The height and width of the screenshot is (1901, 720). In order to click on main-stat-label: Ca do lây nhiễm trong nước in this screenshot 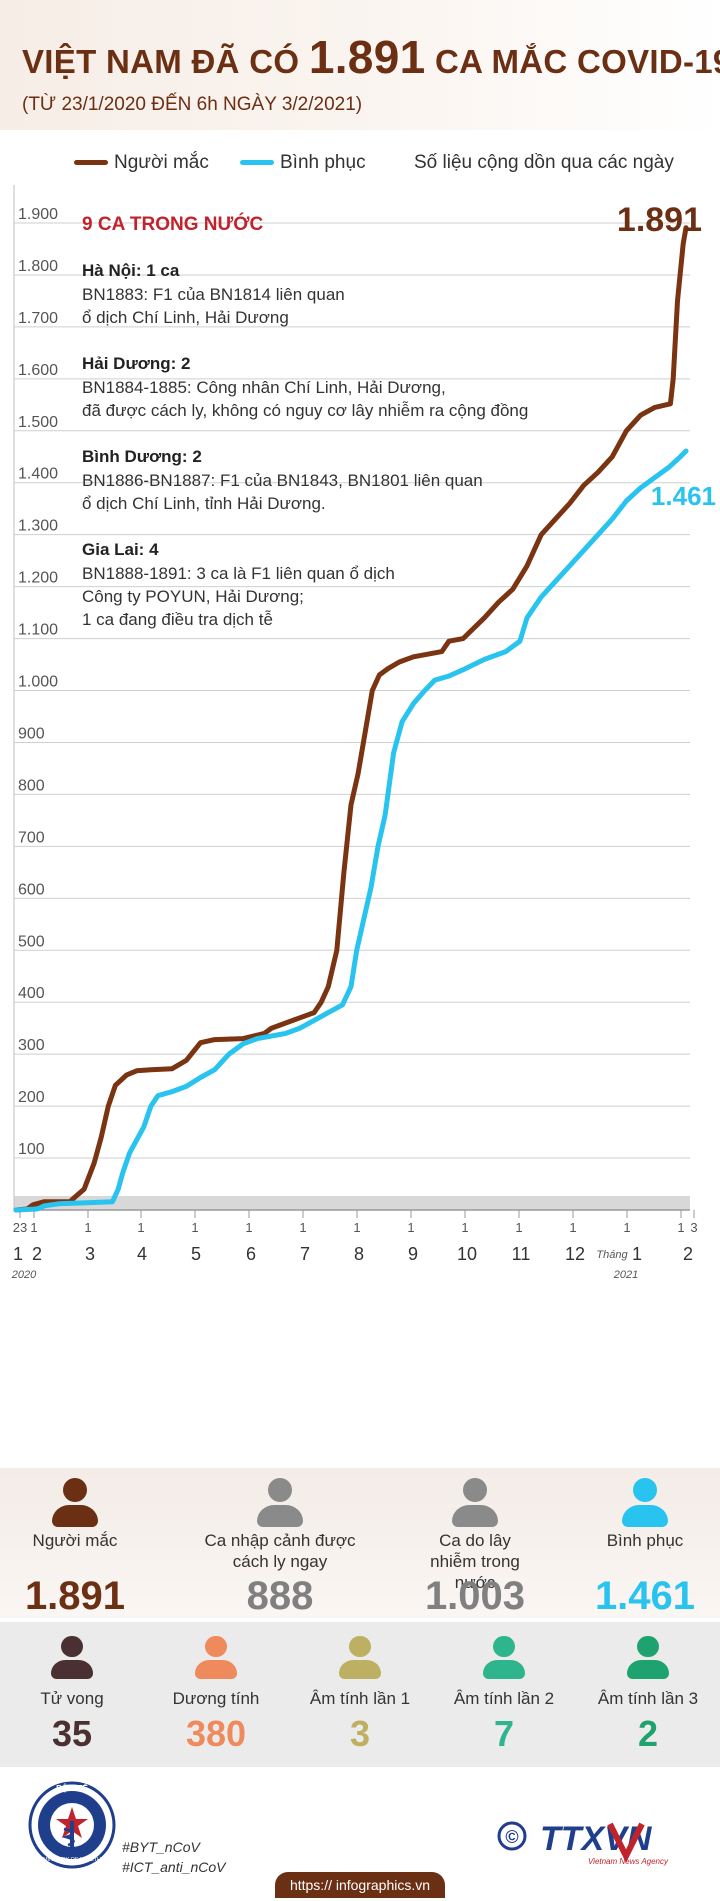, I will do `click(475, 1561)`.